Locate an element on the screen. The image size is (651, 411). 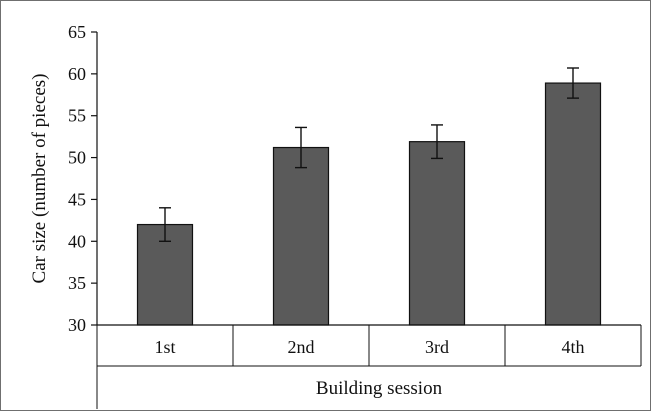
x-category-label: 2nd is located at coordinates (301, 347).